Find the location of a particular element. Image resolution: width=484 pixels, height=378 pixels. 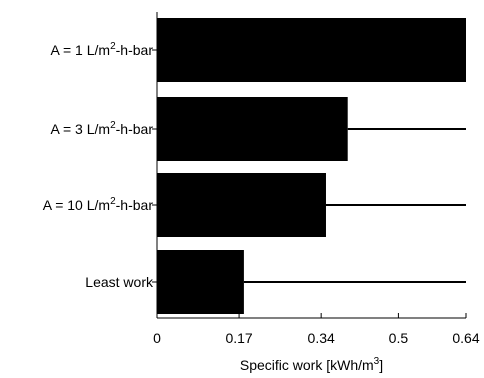

category-label-2: A = 3 L/m2-h-bar is located at coordinates (102, 128).